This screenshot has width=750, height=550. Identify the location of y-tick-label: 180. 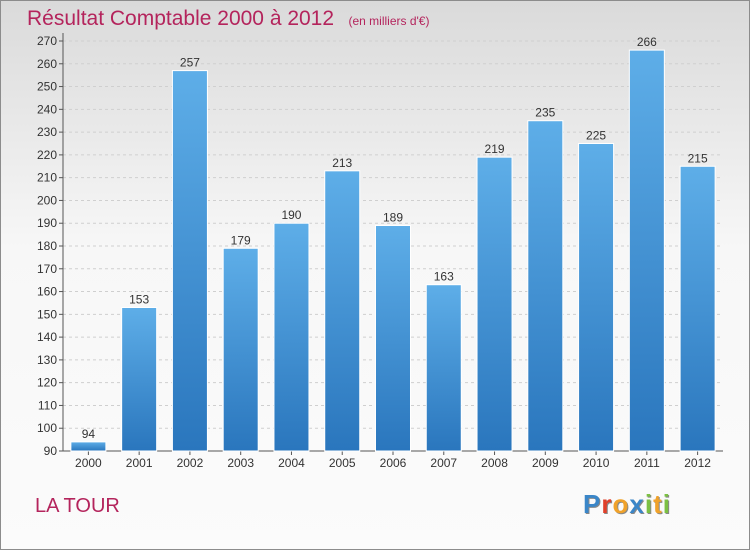
(47, 246).